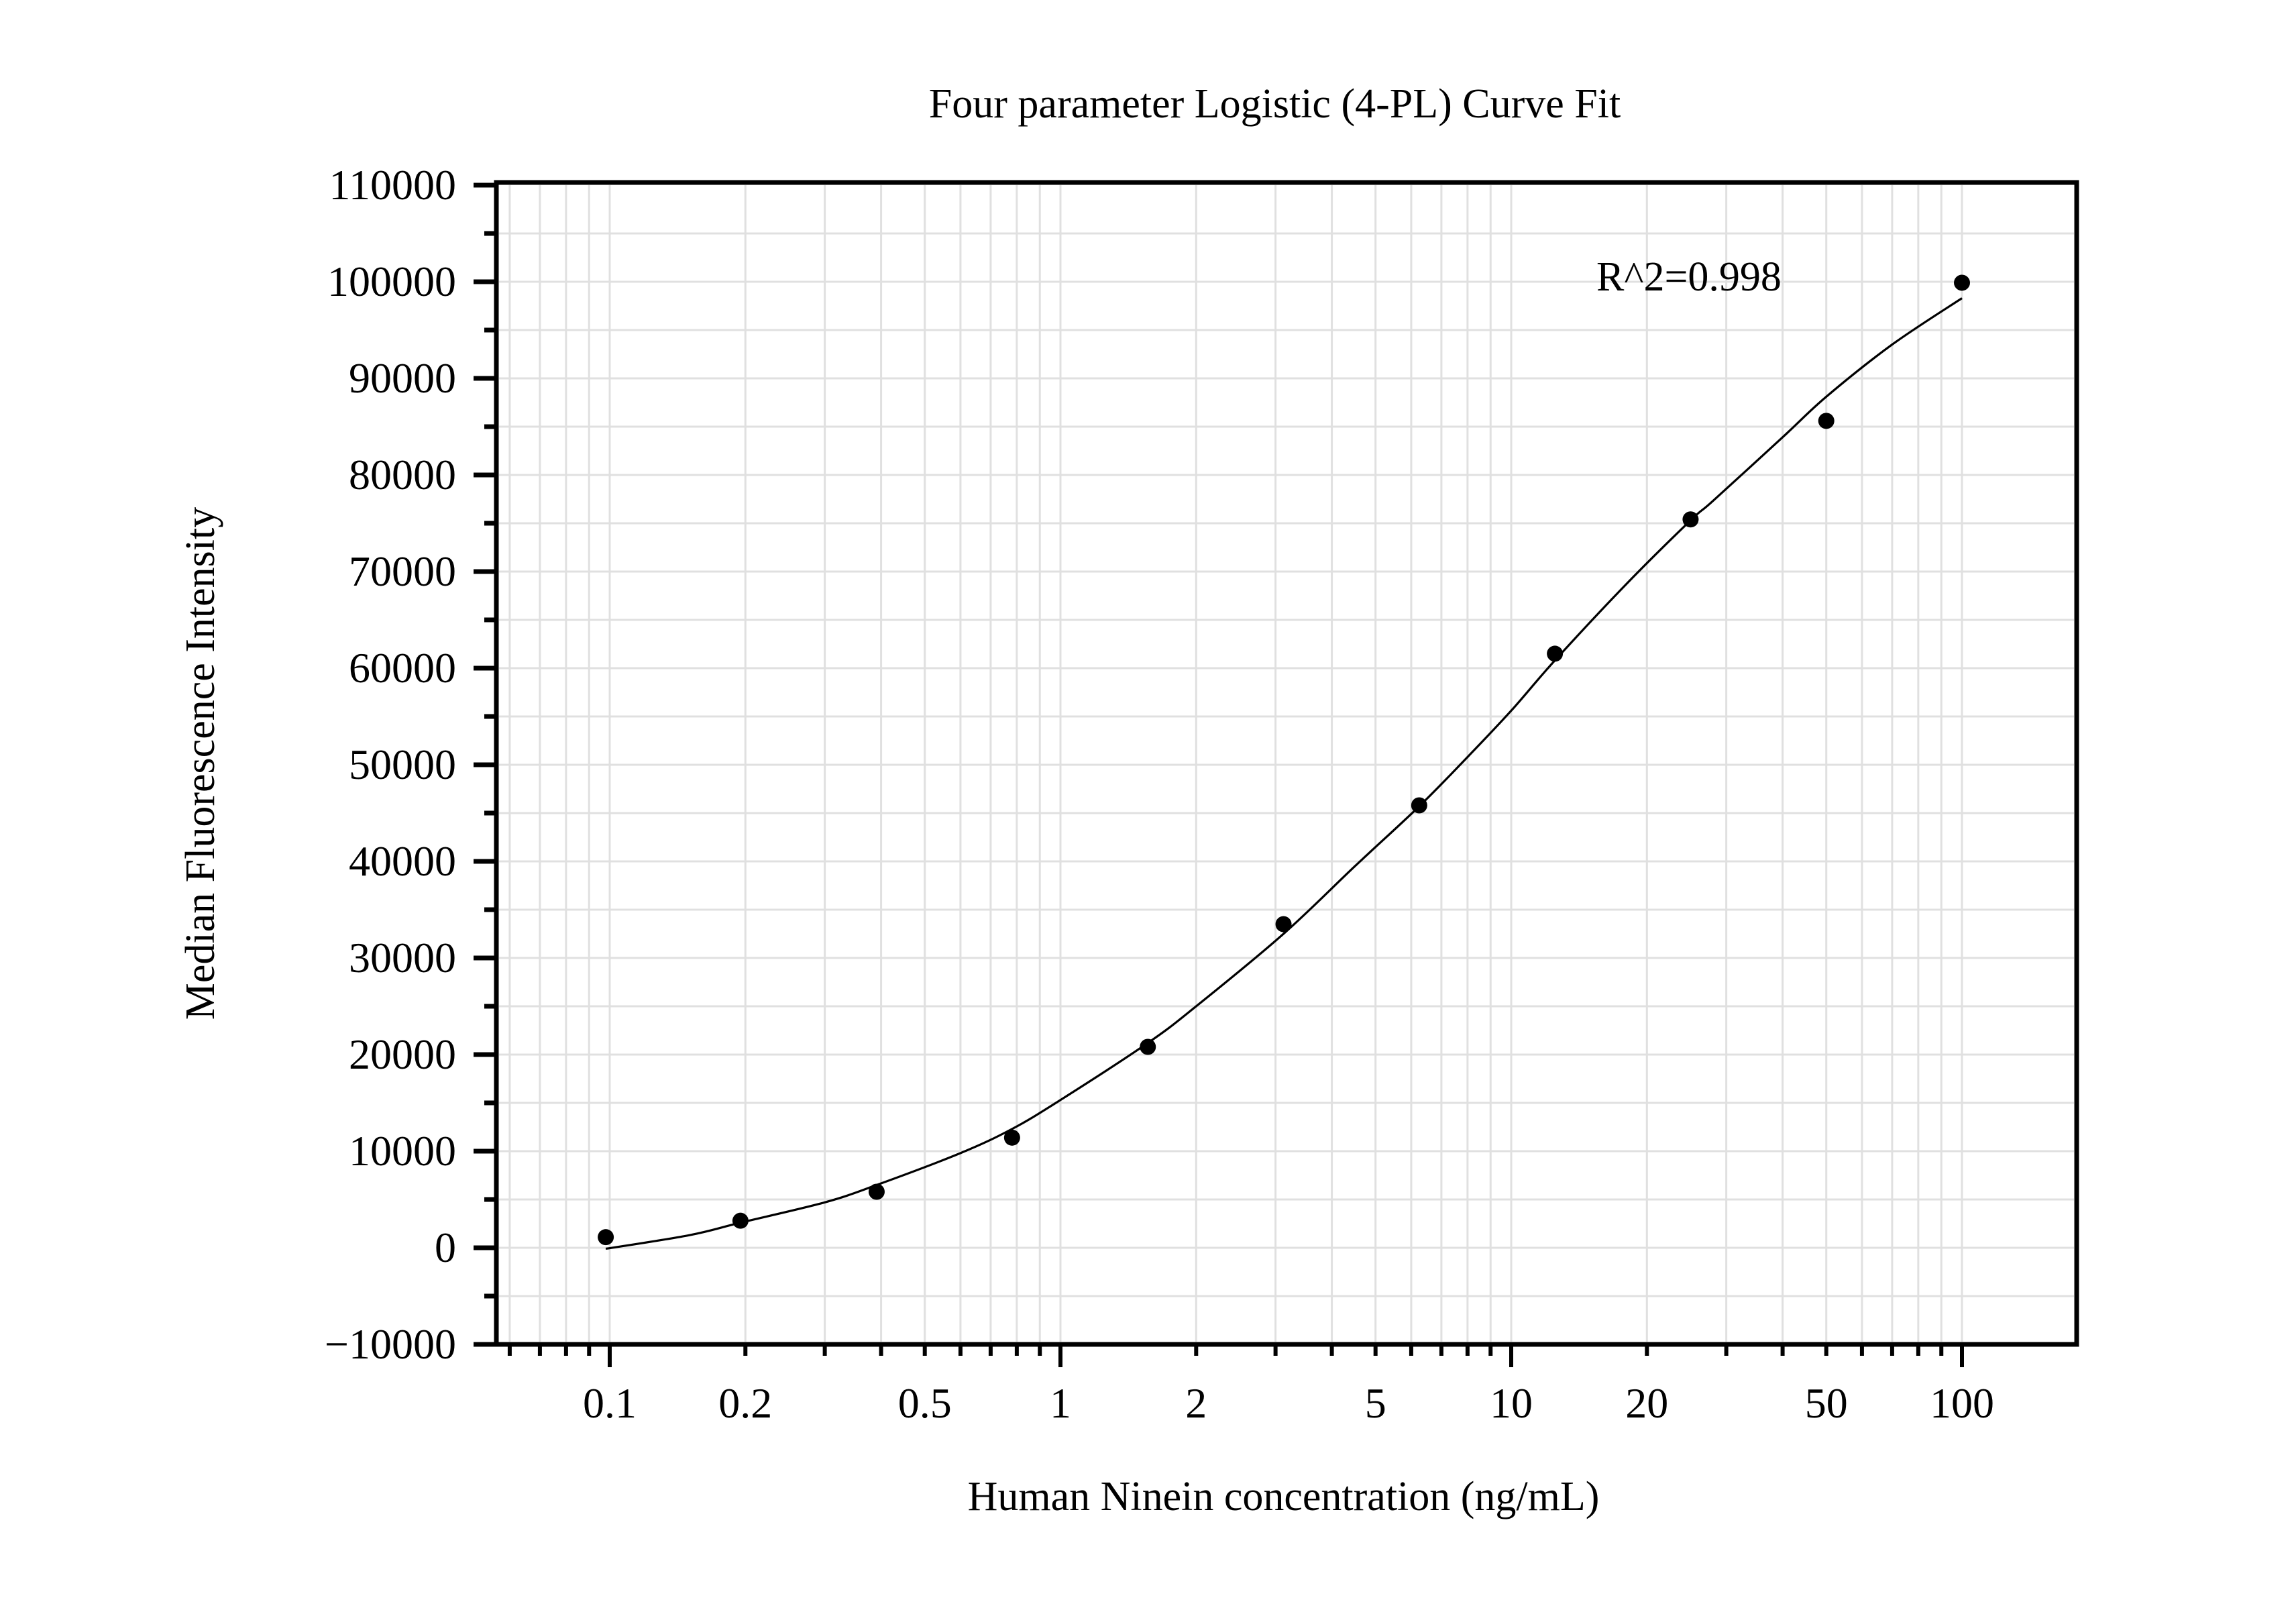 The height and width of the screenshot is (1604, 2296). Describe the element at coordinates (1376, 1403) in the screenshot. I see `x-tick-label: 5` at that location.